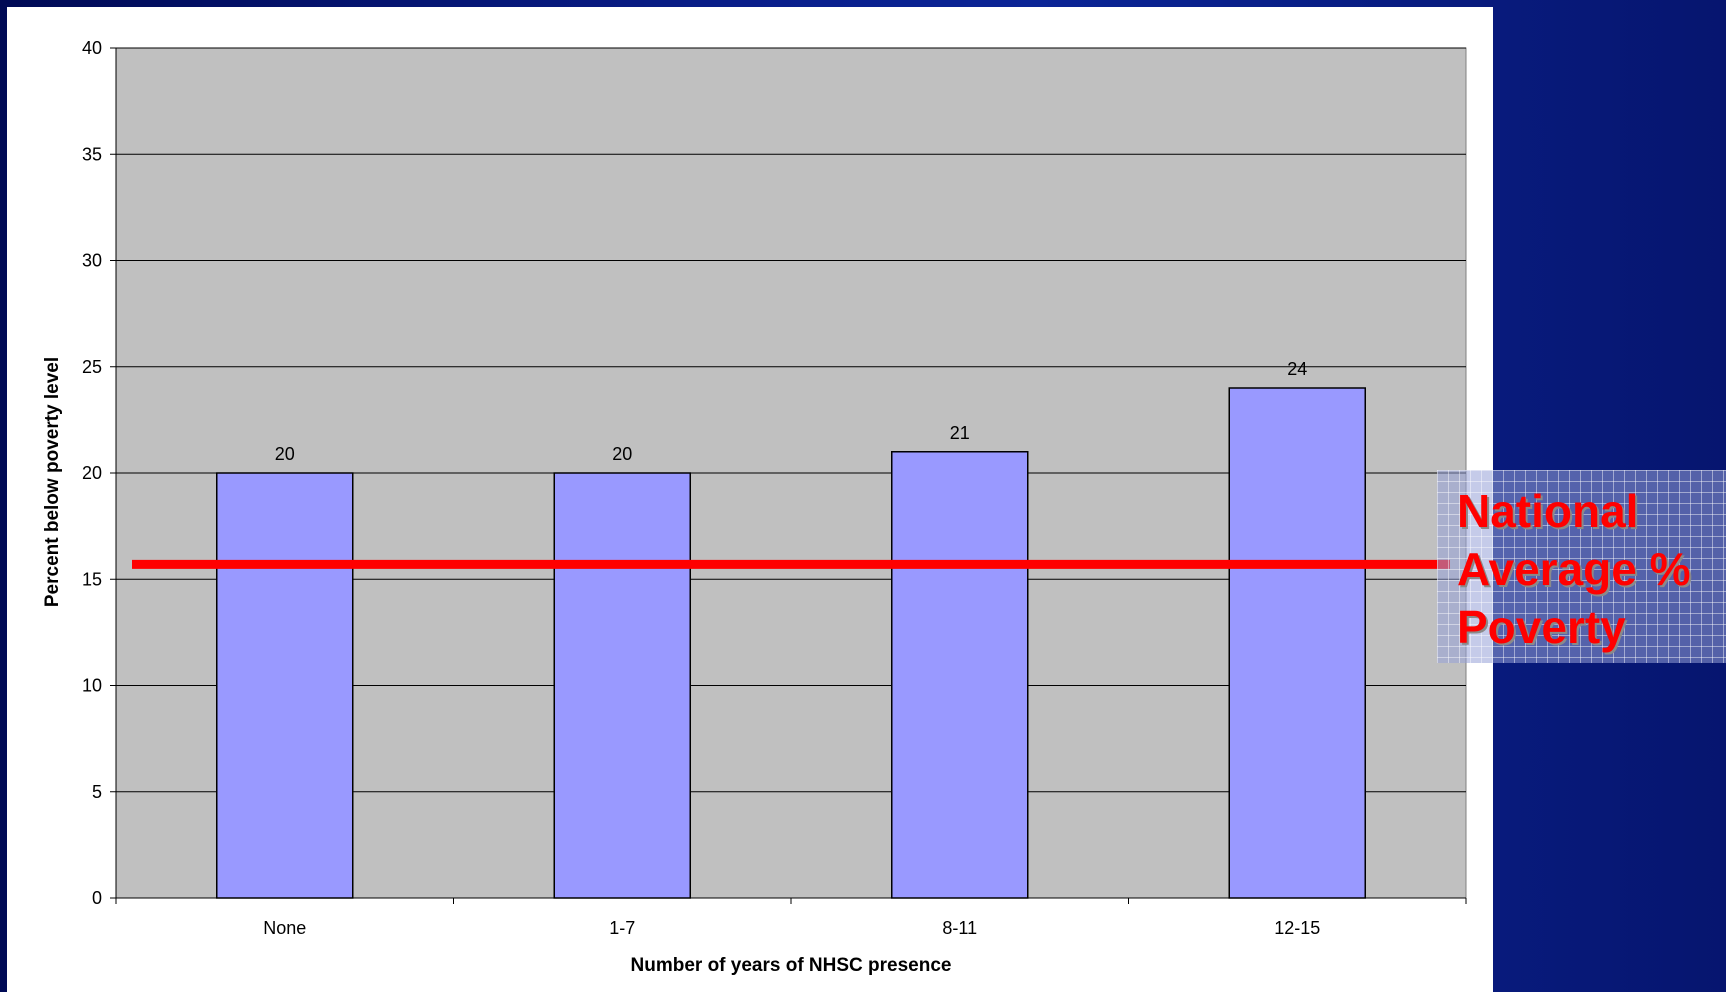 This screenshot has height=992, width=1726. Describe the element at coordinates (92, 48) in the screenshot. I see `y-tick-label: 40` at that location.